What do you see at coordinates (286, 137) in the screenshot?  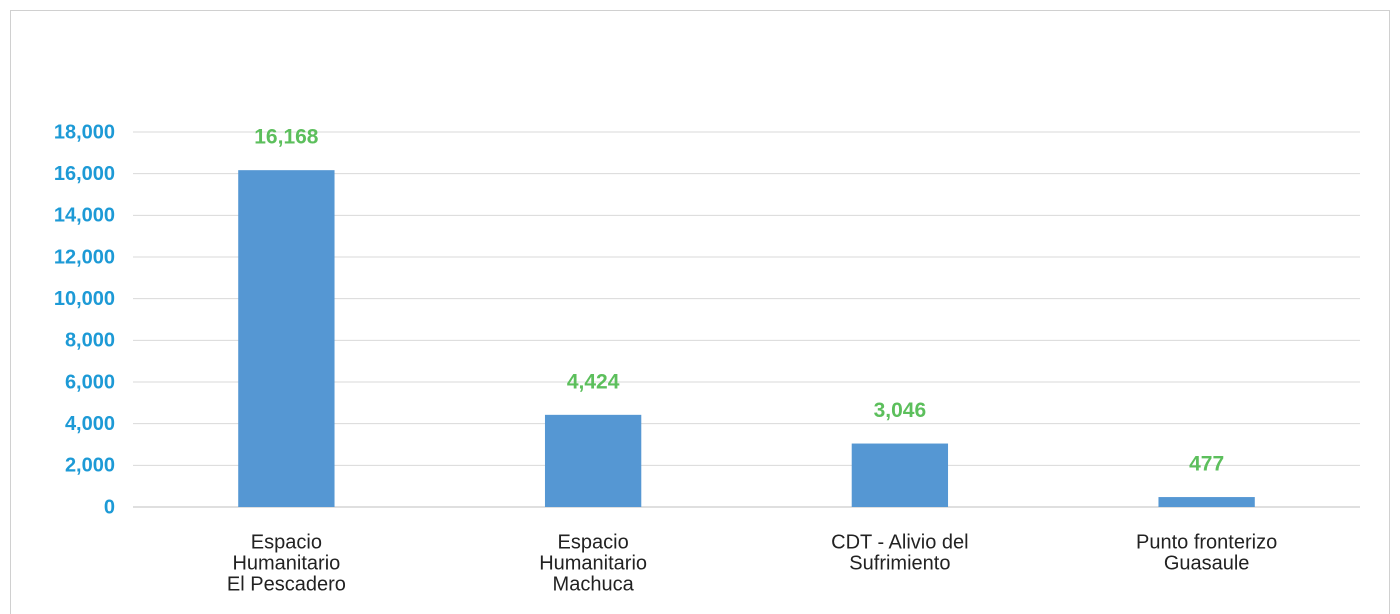 I see `value-label: 16,168` at bounding box center [286, 137].